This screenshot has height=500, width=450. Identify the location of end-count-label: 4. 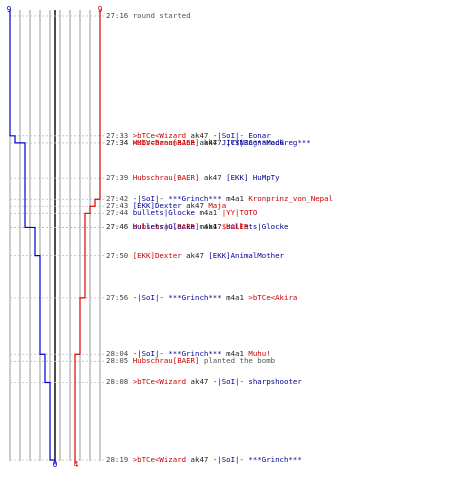
(76, 464).